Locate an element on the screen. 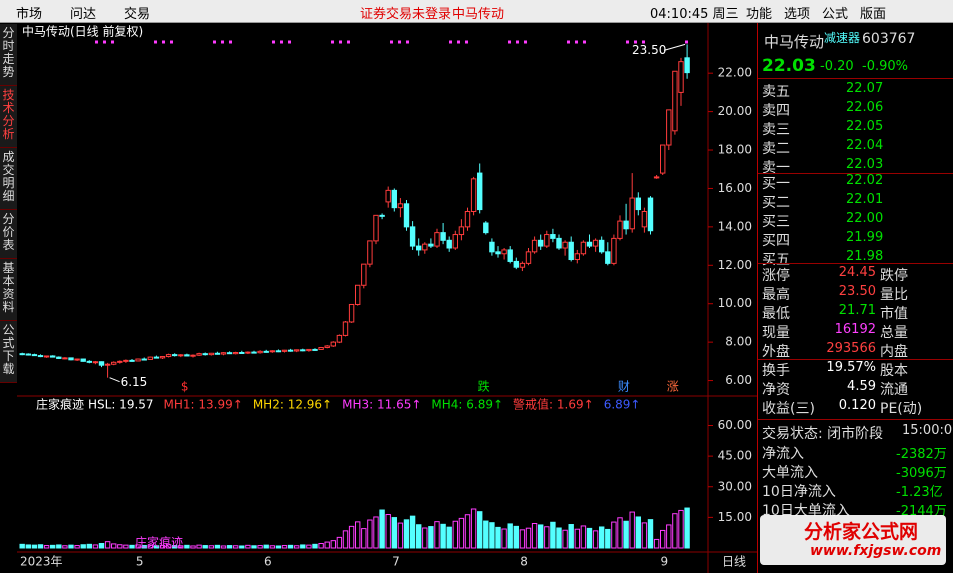 Image resolution: width=953 pixels, height=573 pixels. ask-label: 卖一 is located at coordinates (776, 168).